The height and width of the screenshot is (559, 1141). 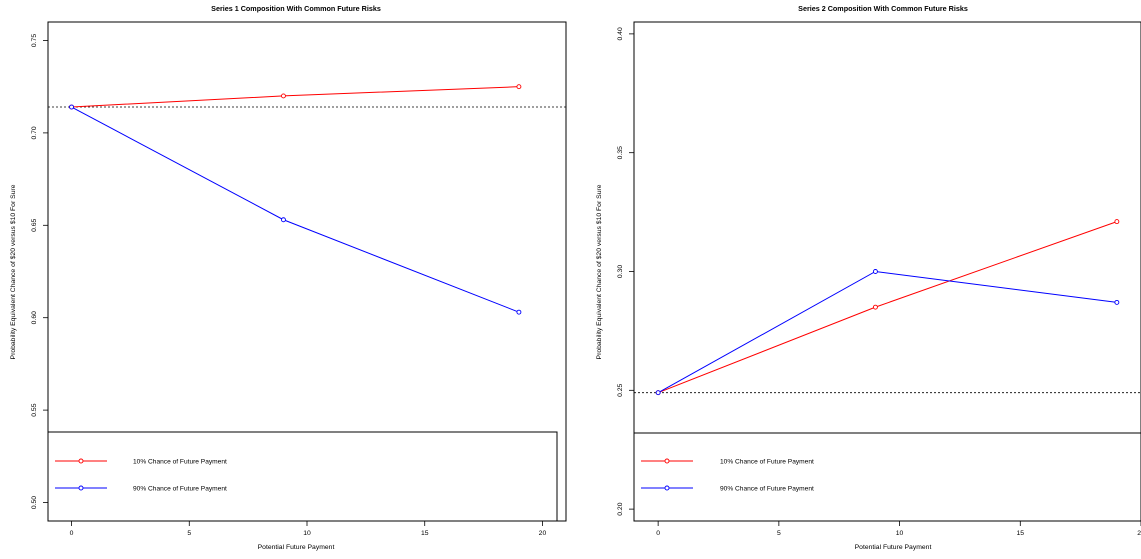 I want to click on y-tick-label: 0.75, so click(x=34, y=40).